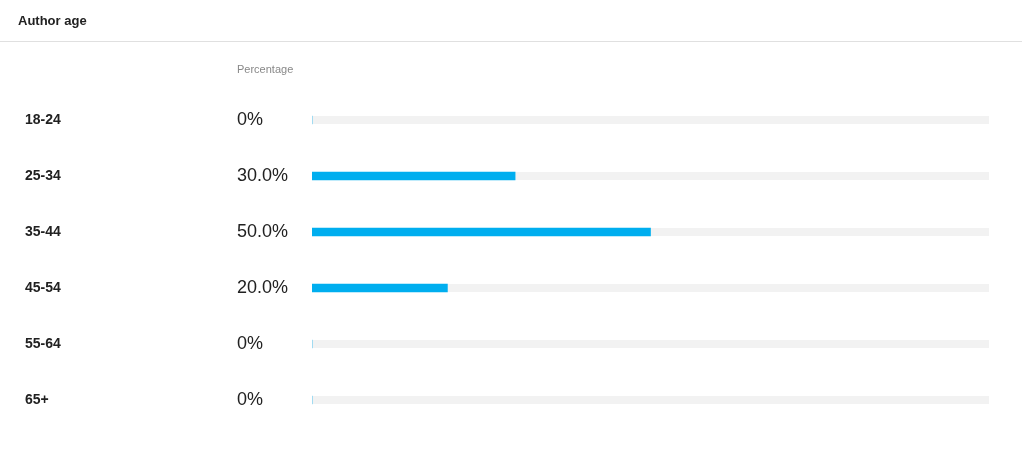 The width and height of the screenshot is (1022, 459). Describe the element at coordinates (43, 118) in the screenshot. I see `y-tick-label: 18-24` at that location.